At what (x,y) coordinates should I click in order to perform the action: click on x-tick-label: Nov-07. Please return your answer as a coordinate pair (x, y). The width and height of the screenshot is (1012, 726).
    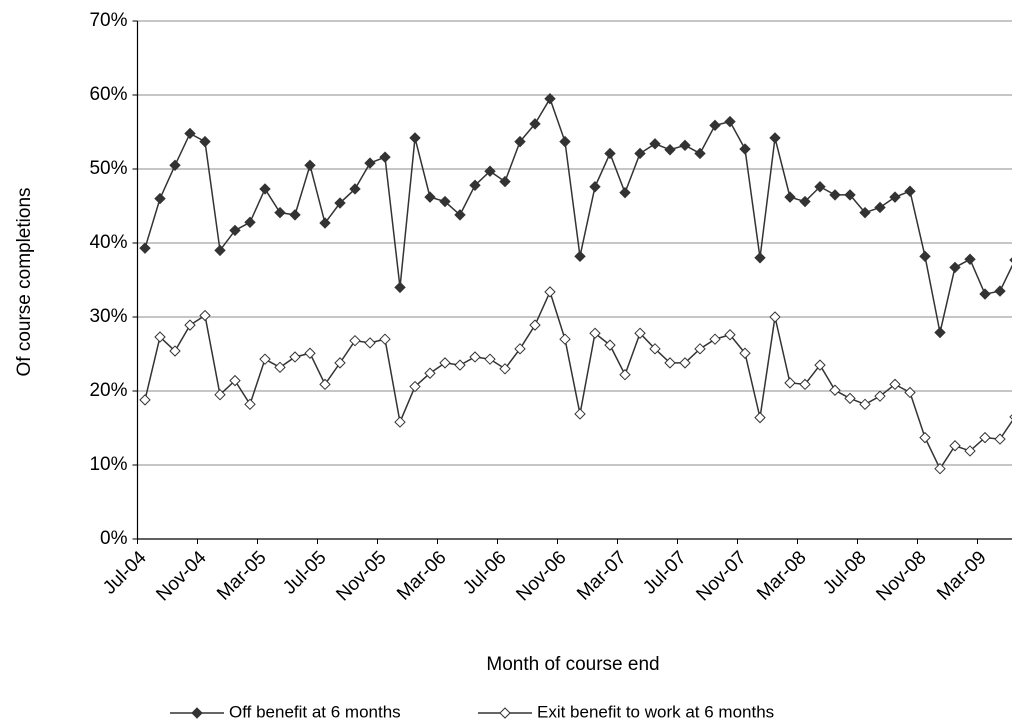
    Looking at the image, I should click on (721, 576).